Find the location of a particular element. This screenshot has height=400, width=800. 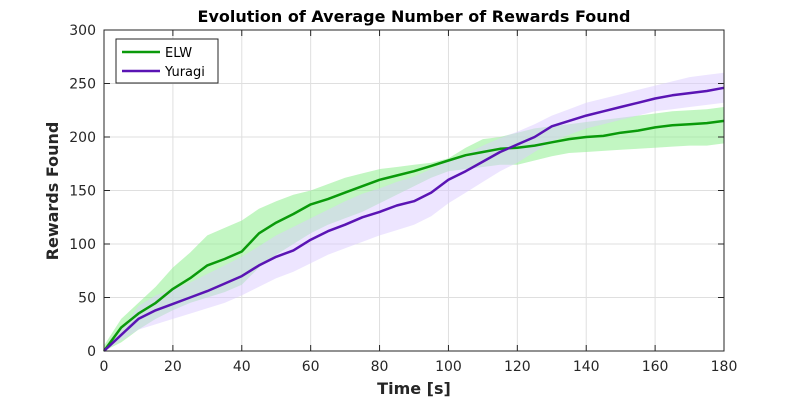

x-tick-label: 140 is located at coordinates (586, 367).